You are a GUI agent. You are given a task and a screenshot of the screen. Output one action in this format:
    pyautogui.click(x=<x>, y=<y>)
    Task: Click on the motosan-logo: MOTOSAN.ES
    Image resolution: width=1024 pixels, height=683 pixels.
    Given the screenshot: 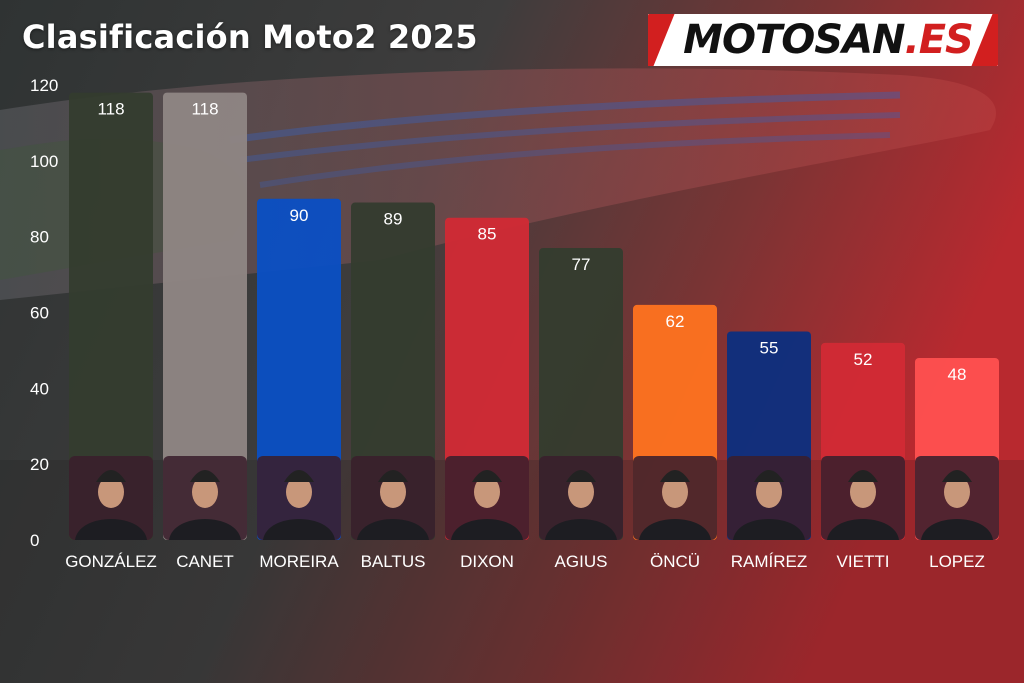 What is the action you would take?
    pyautogui.click(x=823, y=40)
    